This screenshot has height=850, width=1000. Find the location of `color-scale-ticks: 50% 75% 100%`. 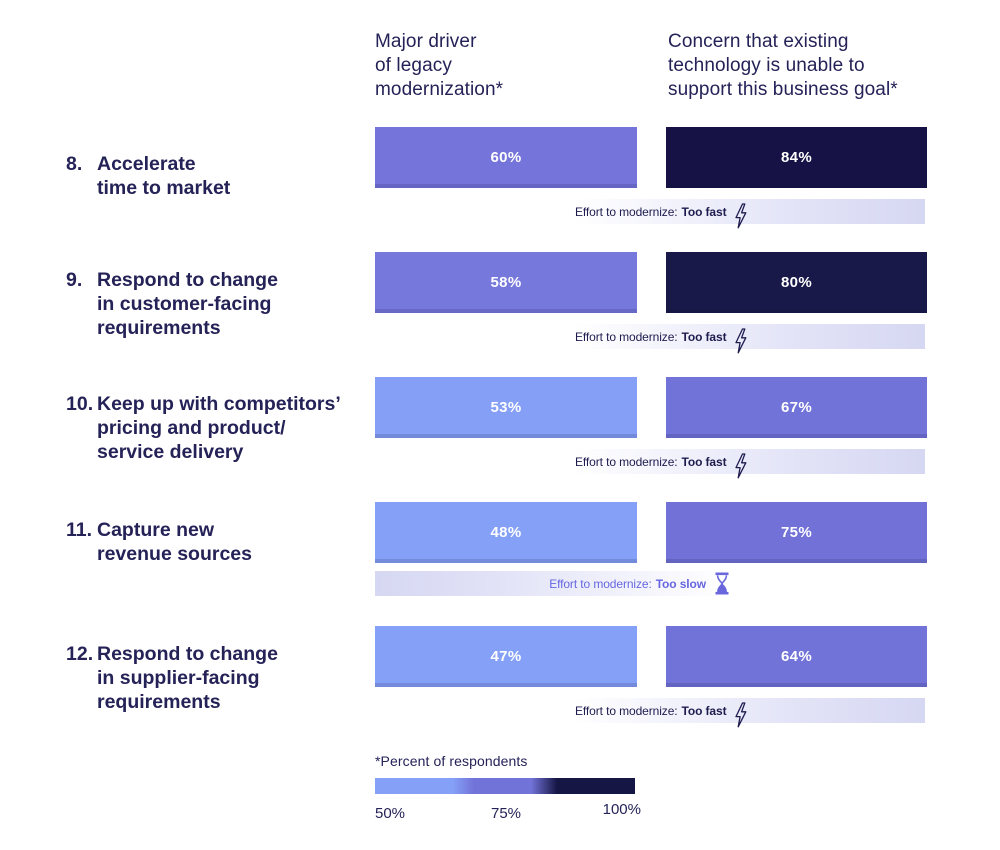

color-scale-ticks: 50% 75% 100% is located at coordinates (508, 811).